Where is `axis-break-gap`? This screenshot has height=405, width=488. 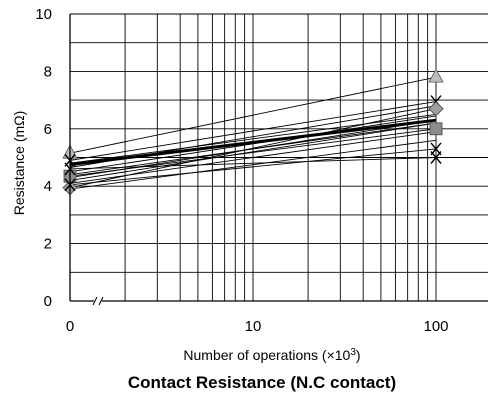 axis-break-gap is located at coordinates (98, 301).